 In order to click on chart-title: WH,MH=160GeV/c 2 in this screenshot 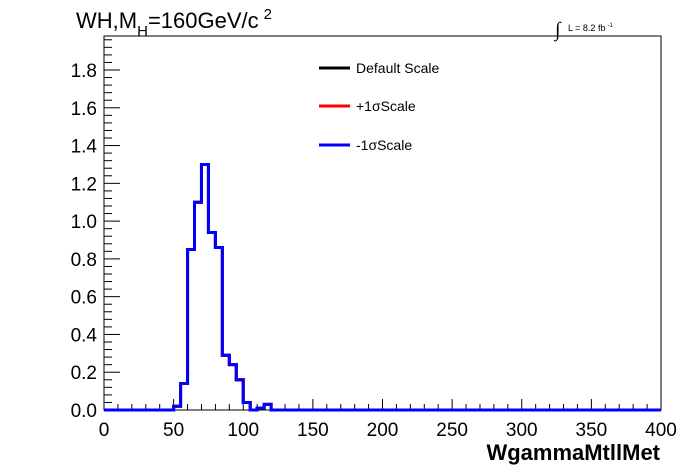, I will do `click(174, 23)`.